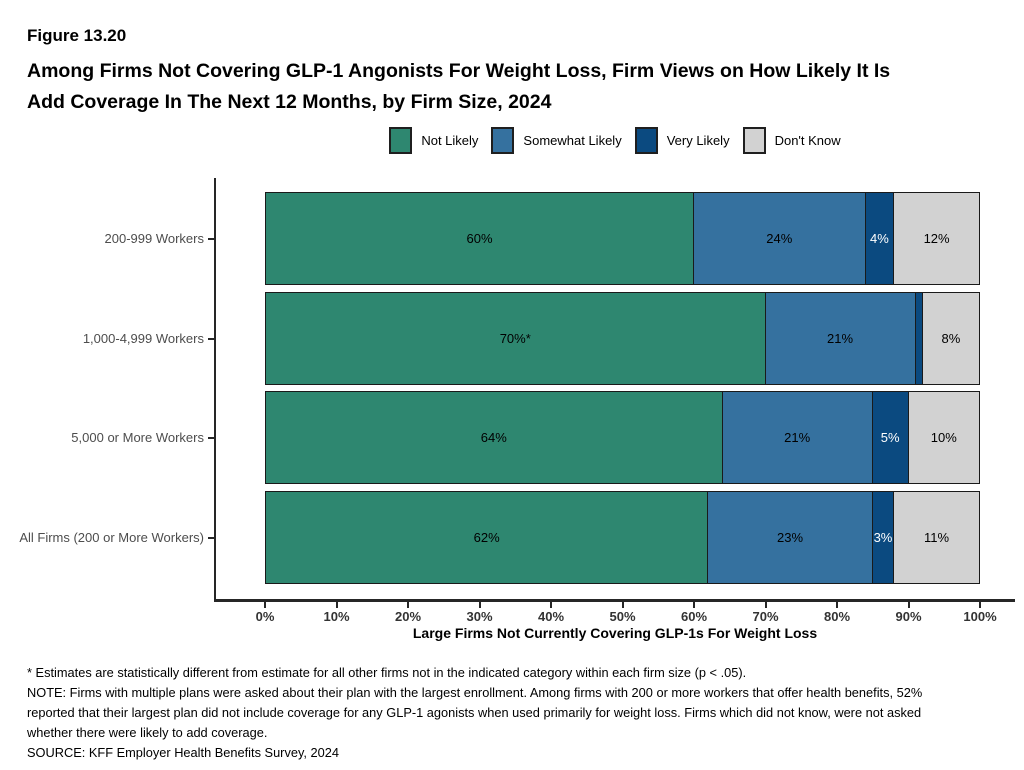  I want to click on bar-segment-label: 23%, so click(790, 537).